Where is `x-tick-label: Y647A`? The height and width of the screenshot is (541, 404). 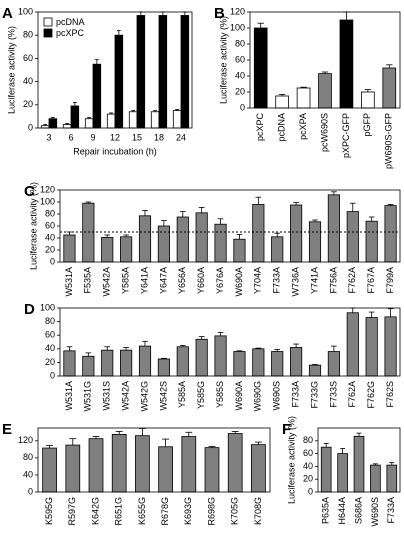
x-tick-label: Y647A is located at coordinates (163, 280).